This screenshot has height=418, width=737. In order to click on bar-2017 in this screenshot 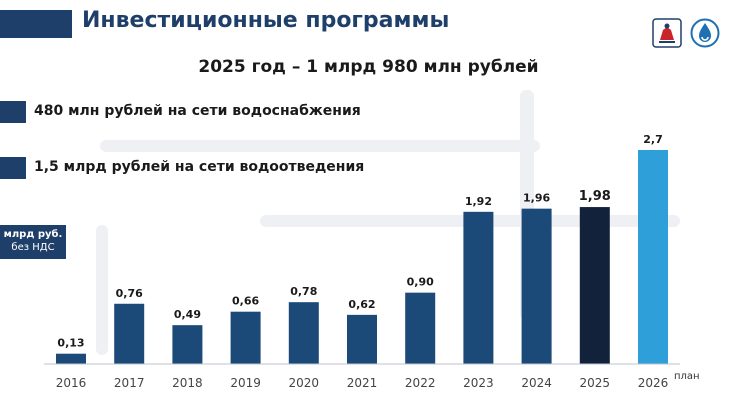, I will do `click(129, 333)`.